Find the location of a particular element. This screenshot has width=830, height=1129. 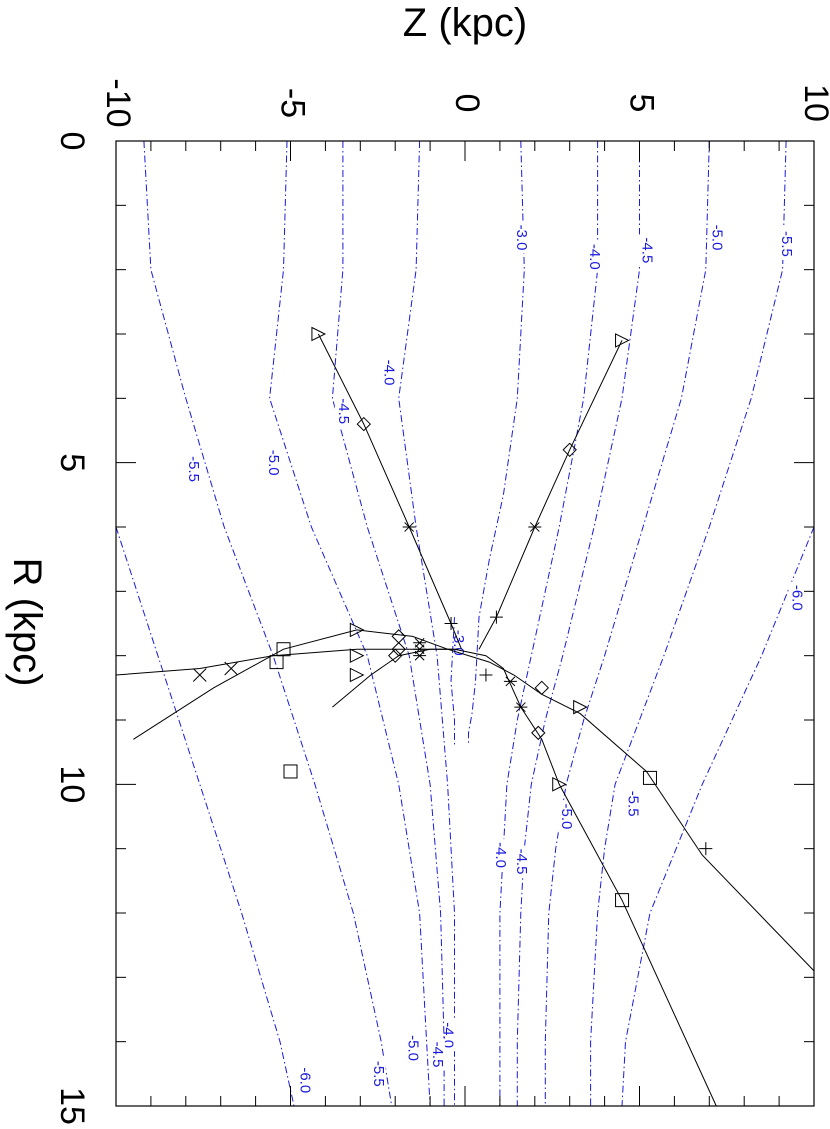

x-tick-label: 10 is located at coordinates (72, 784).